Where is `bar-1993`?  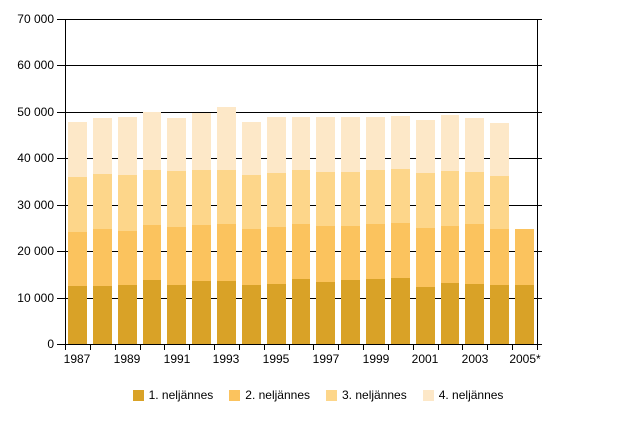 bar-1993 is located at coordinates (226, 225).